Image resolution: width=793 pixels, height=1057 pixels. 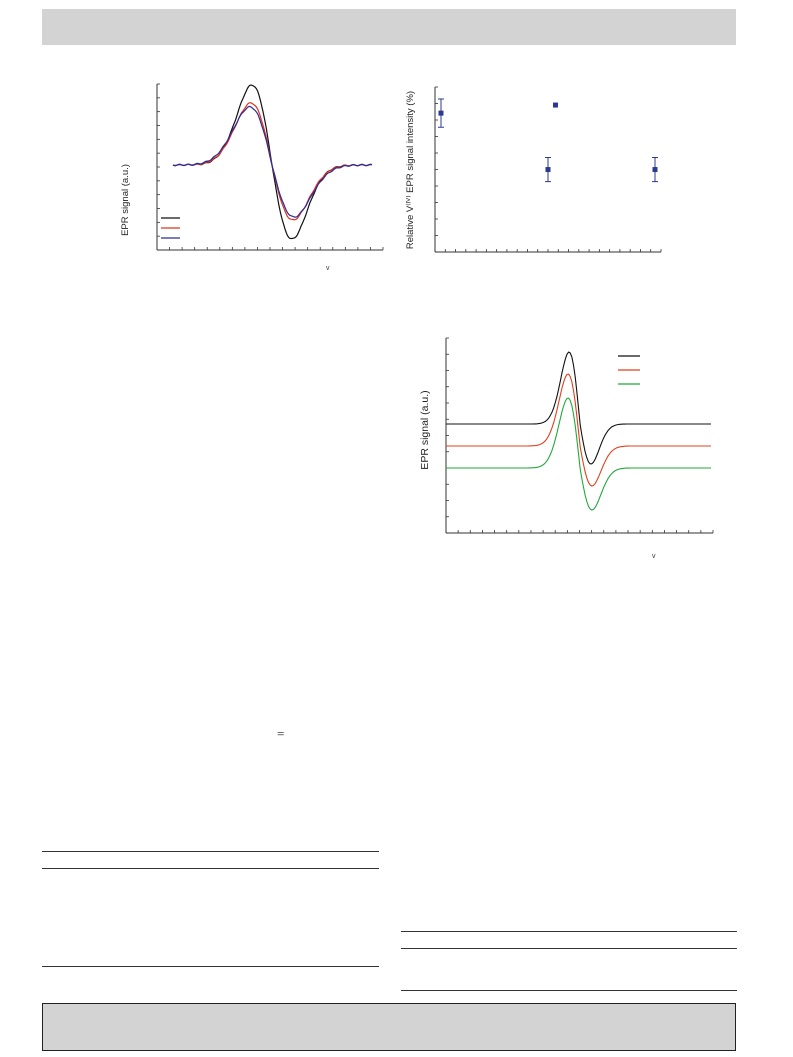 I want to click on chart3-ticks, so click(x=579, y=435).